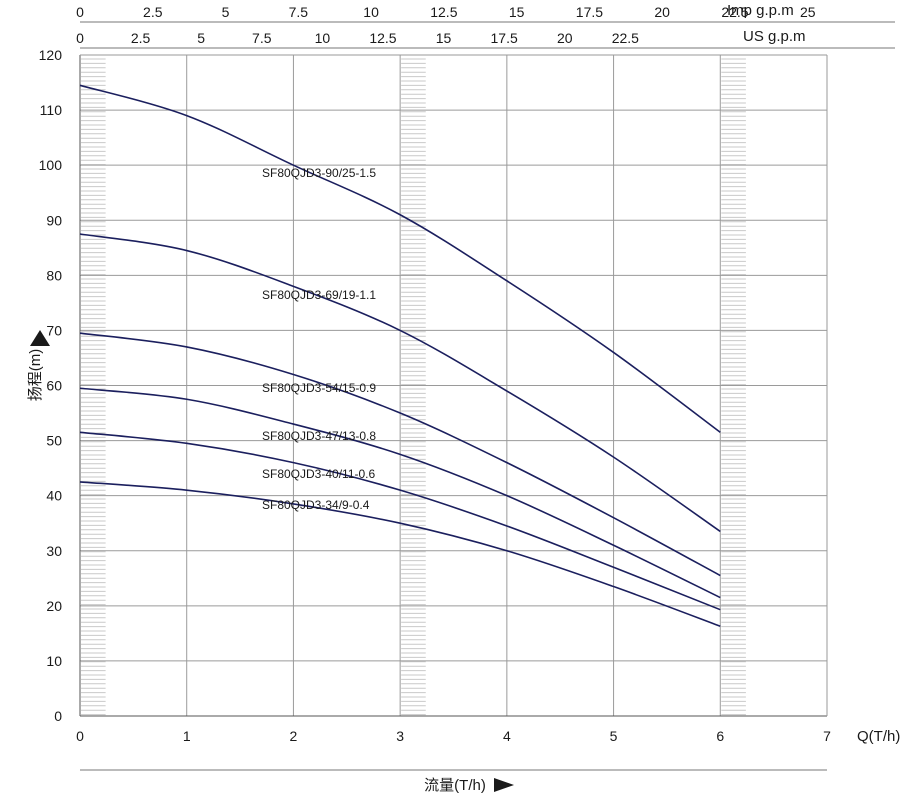 The image size is (900, 794). Describe the element at coordinates (625, 38) in the screenshot. I see `us-gpm-tick-label: 22.5` at that location.